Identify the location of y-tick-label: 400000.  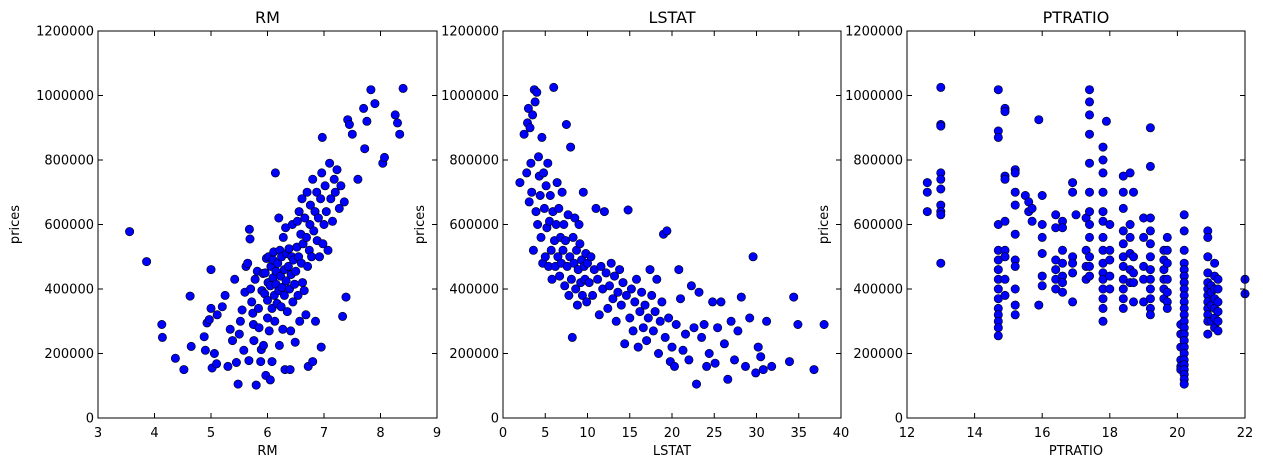
(474, 290).